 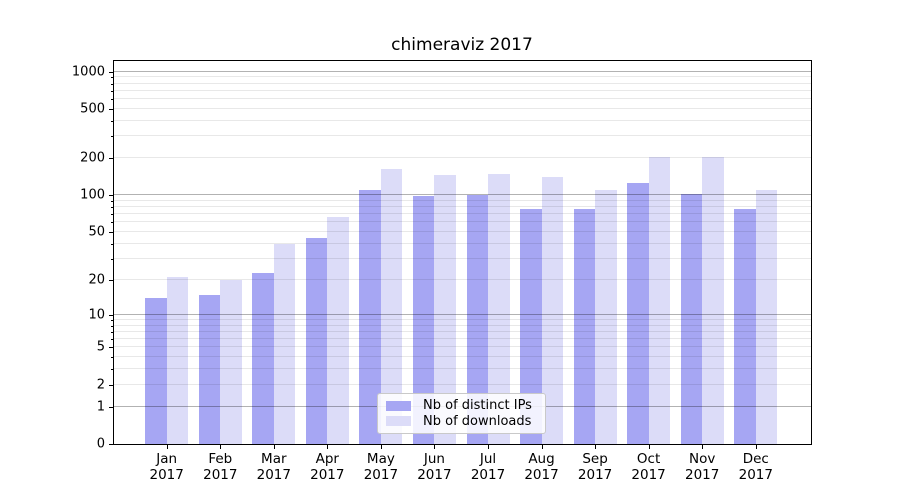 I want to click on x-tick-label-nov-2017: Nov 2017, so click(x=702, y=467).